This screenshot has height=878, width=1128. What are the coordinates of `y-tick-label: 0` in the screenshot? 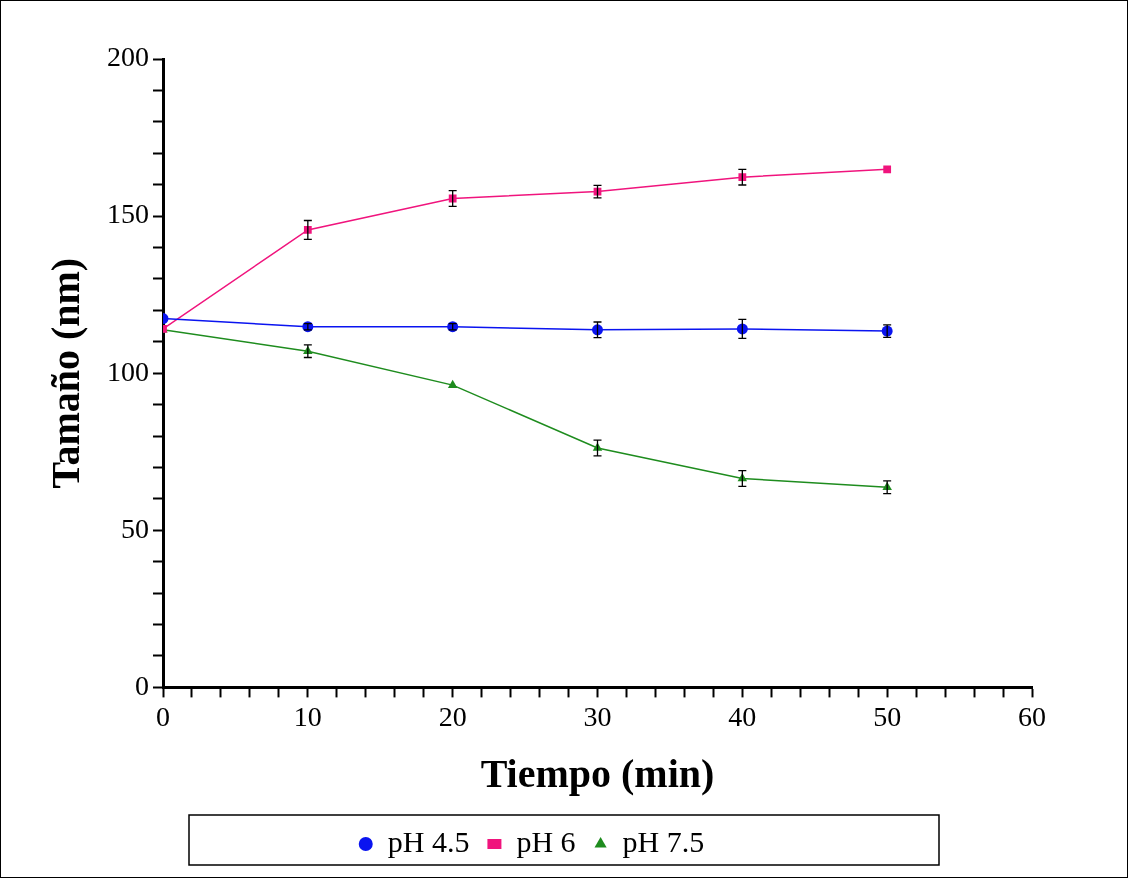 It's located at (142, 685).